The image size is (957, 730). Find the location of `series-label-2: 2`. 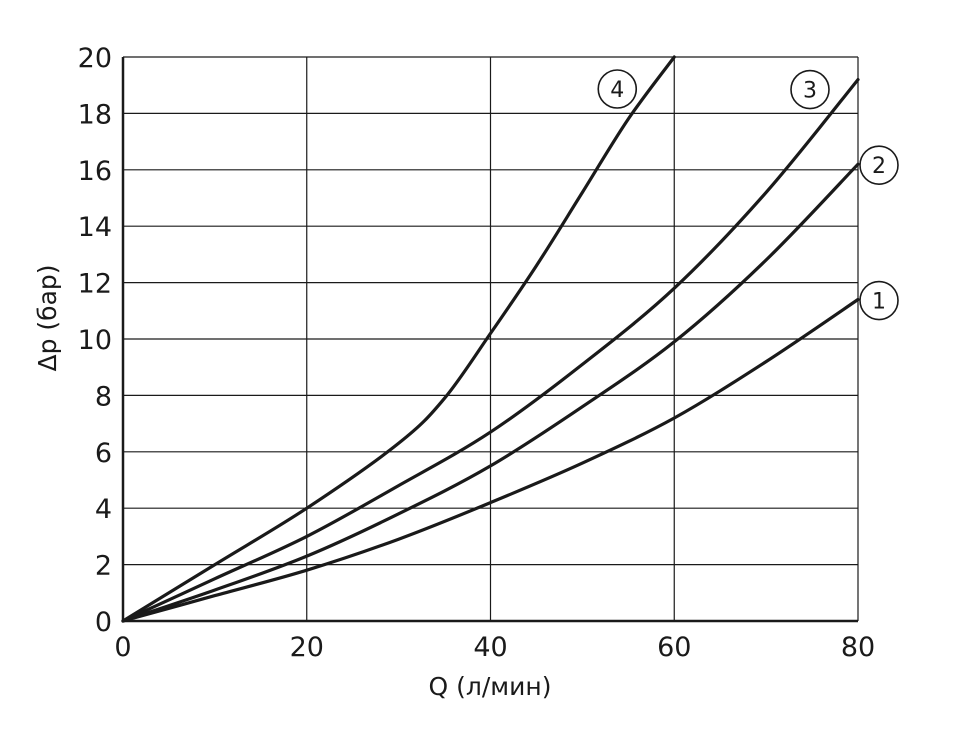

series-label-2: 2 is located at coordinates (879, 165).